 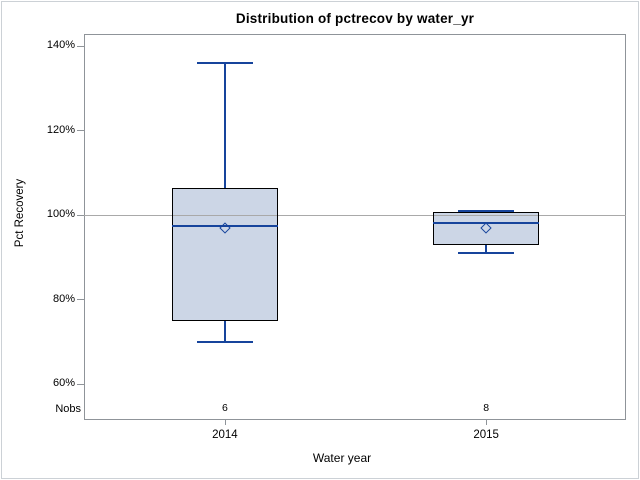 What do you see at coordinates (63, 383) in the screenshot?
I see `y-tick-label: 60%` at bounding box center [63, 383].